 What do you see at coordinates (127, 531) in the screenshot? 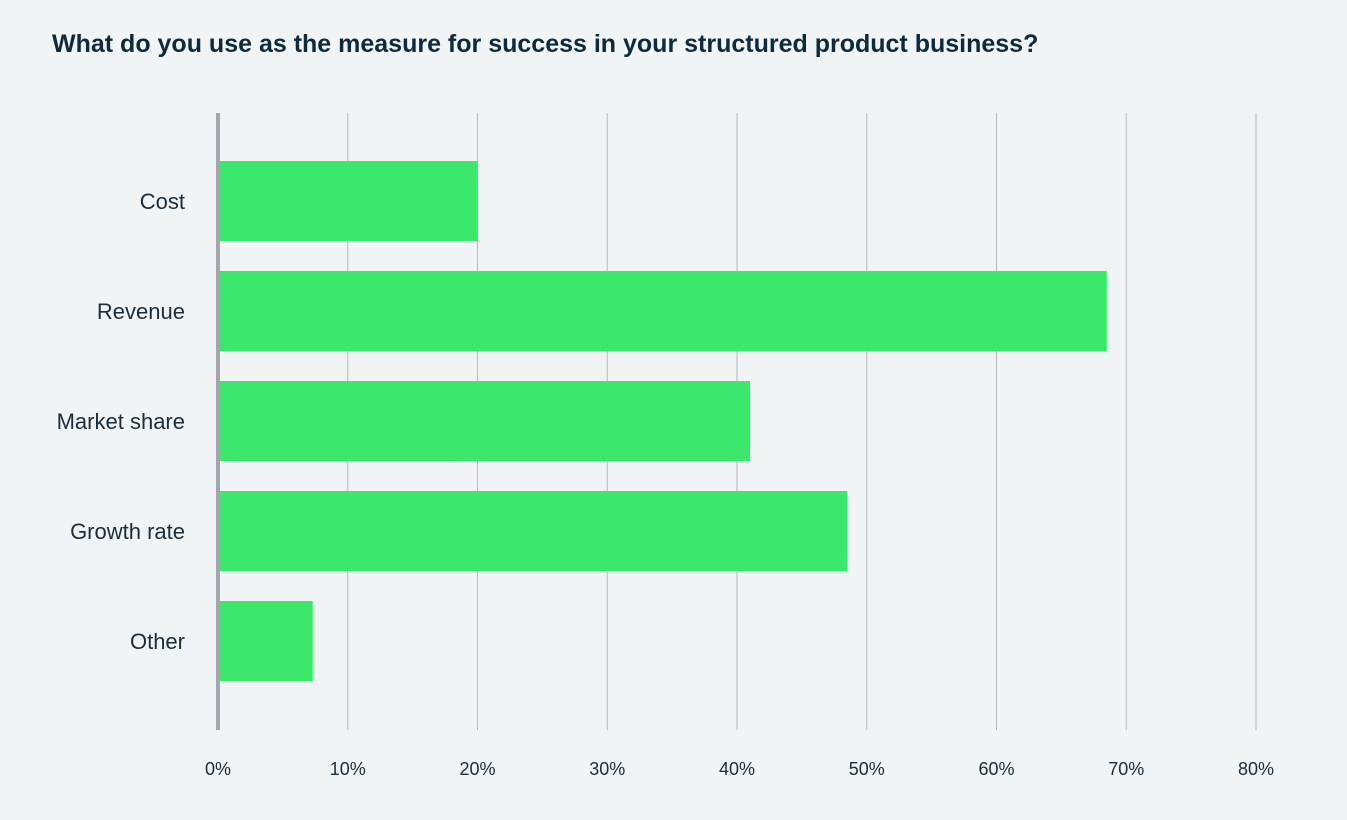
I see `category-label: Growth rate` at bounding box center [127, 531].